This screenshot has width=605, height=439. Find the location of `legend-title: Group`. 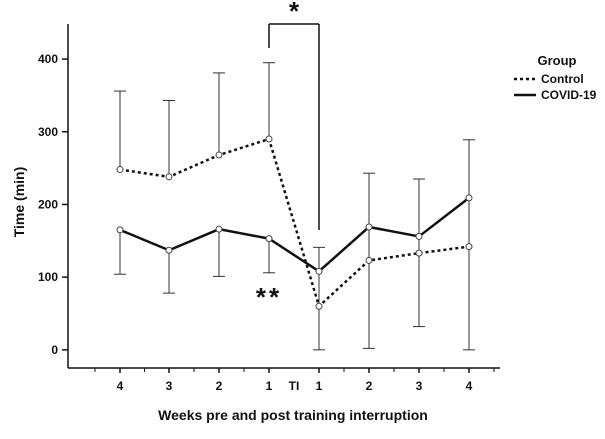

legend-title: Group is located at coordinates (557, 60).